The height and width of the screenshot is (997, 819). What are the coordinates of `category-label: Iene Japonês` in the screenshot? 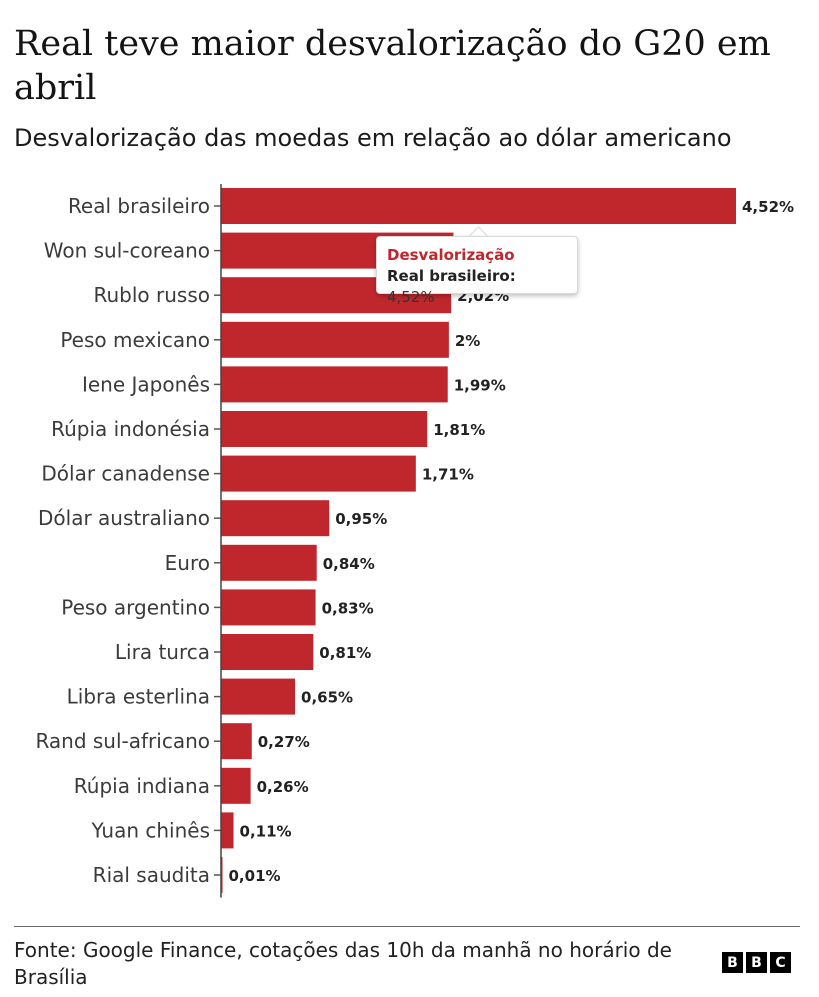 It's located at (146, 384).